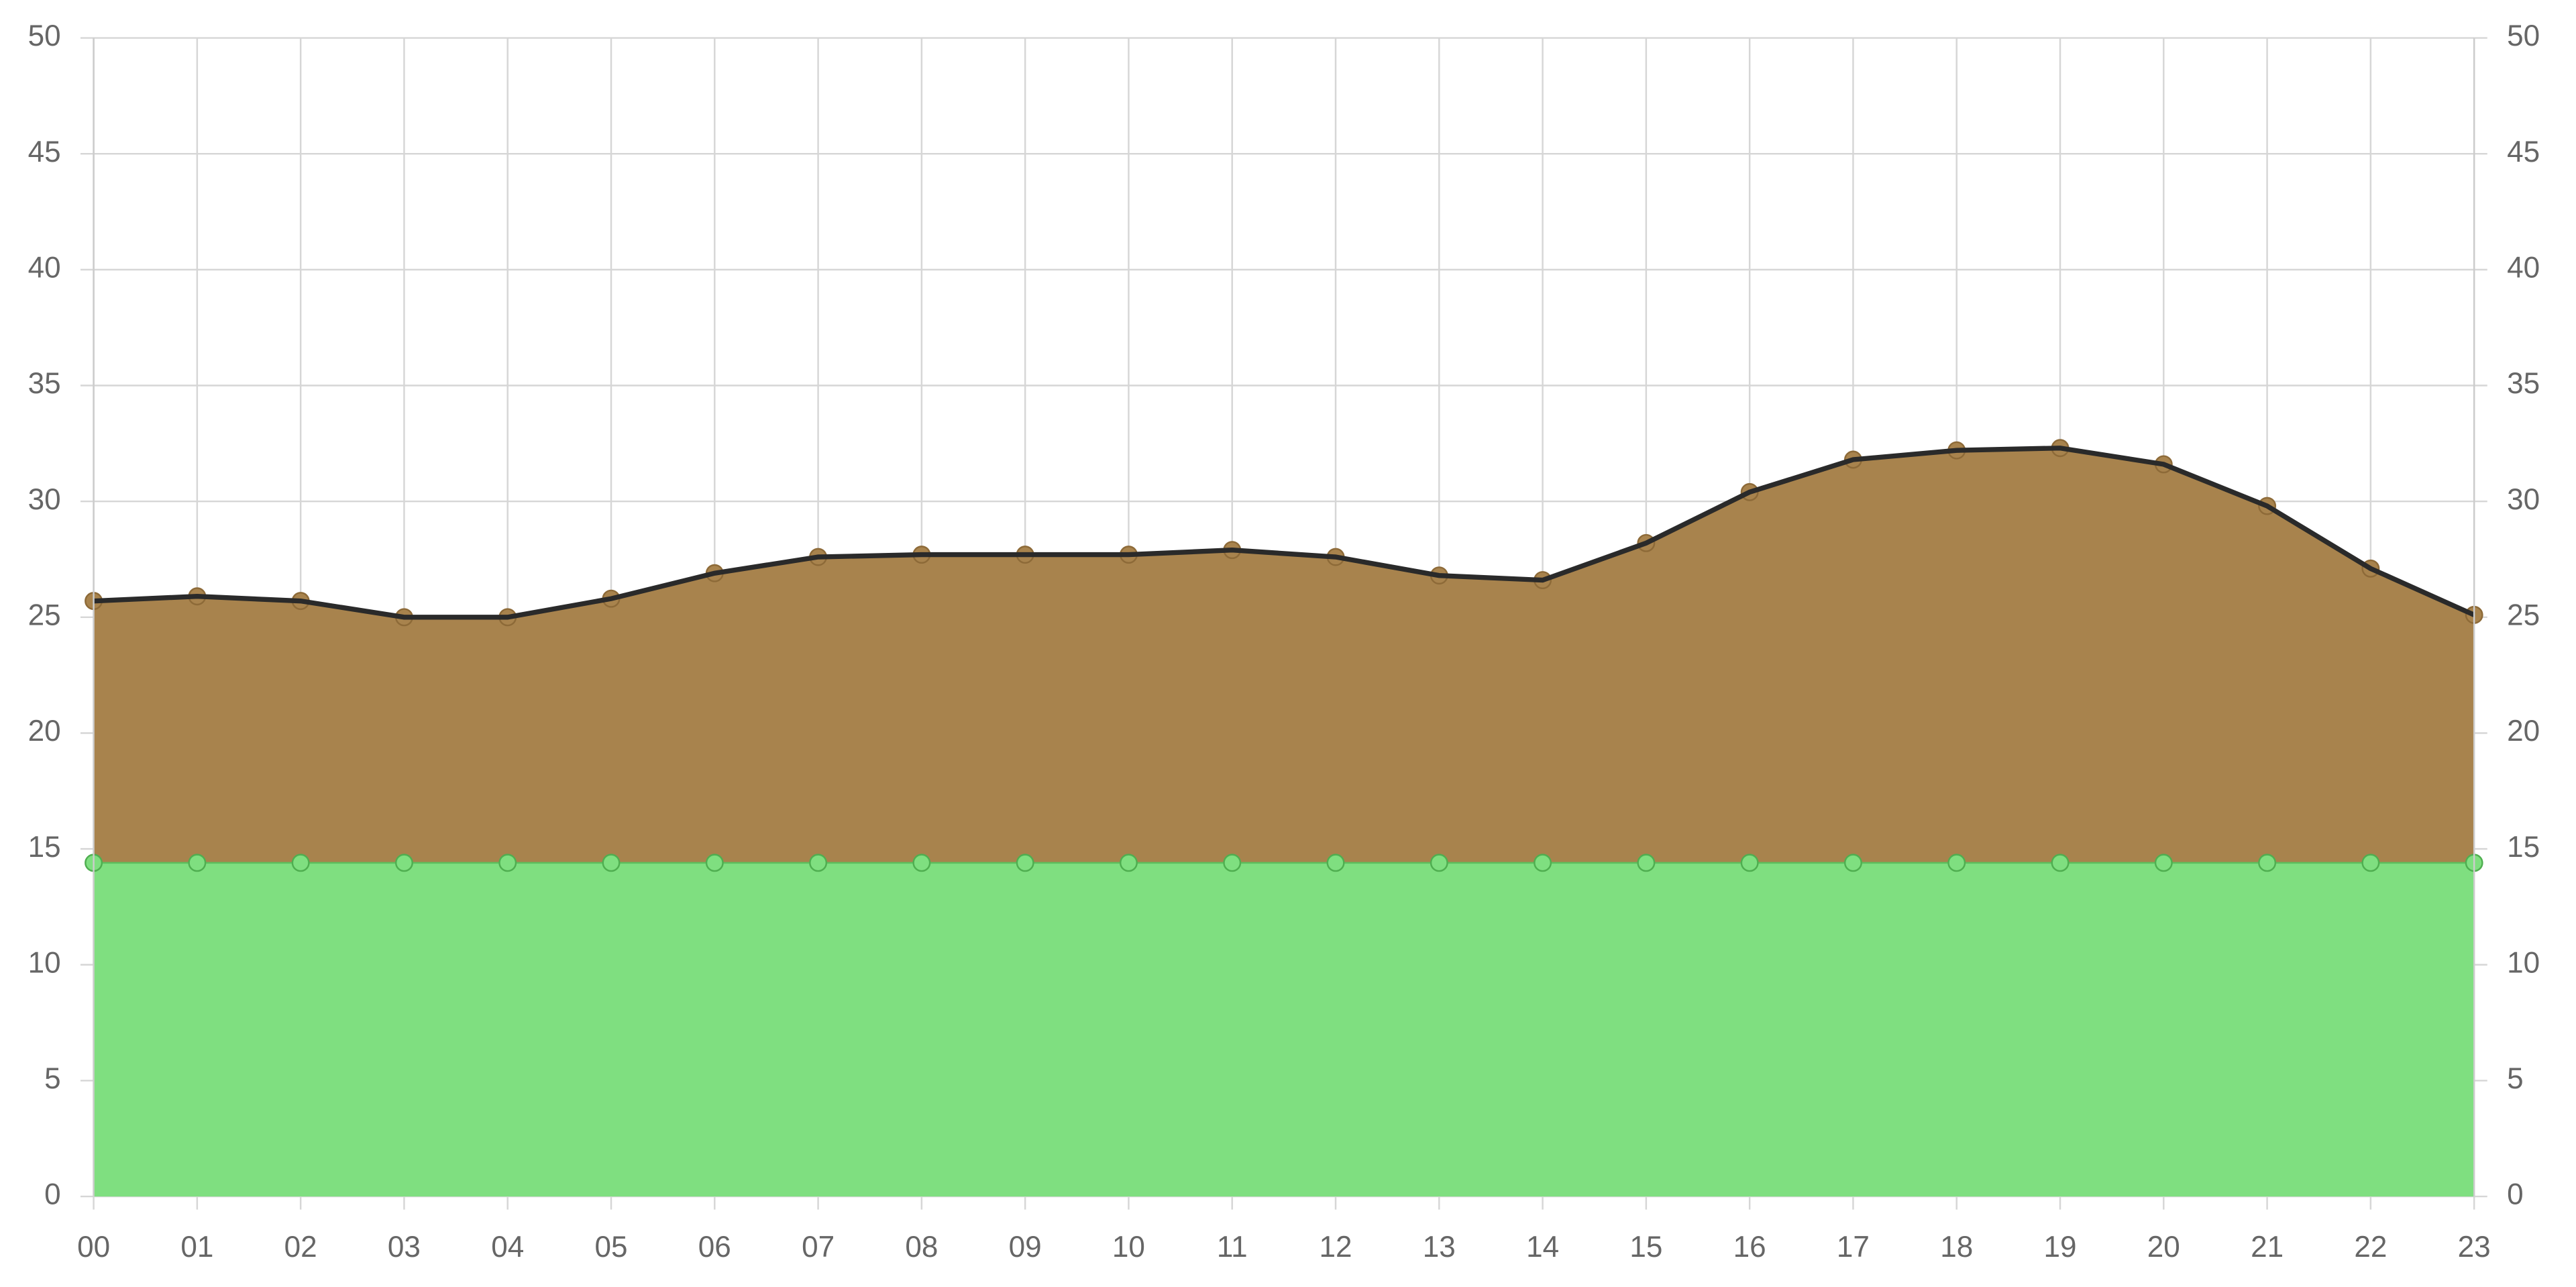  I want to click on x-tick-label: 04, so click(507, 1247).